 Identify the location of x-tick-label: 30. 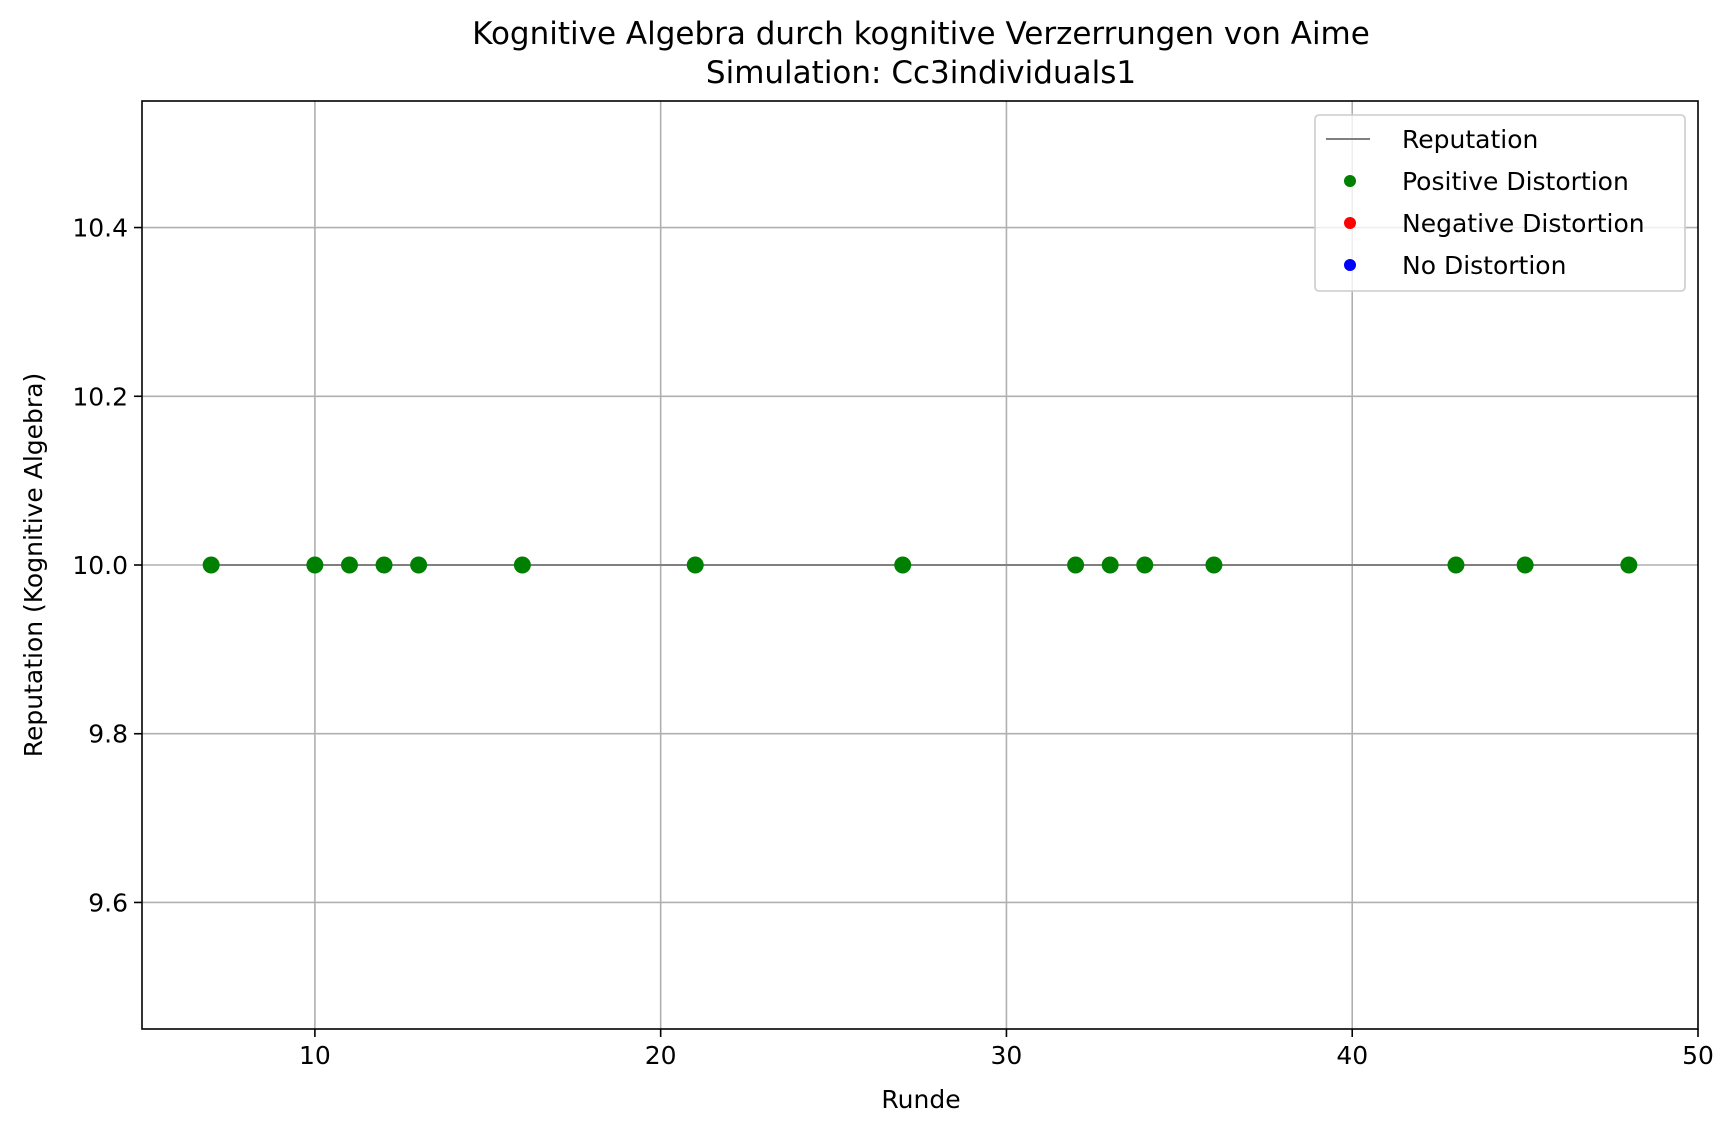
(1007, 1055).